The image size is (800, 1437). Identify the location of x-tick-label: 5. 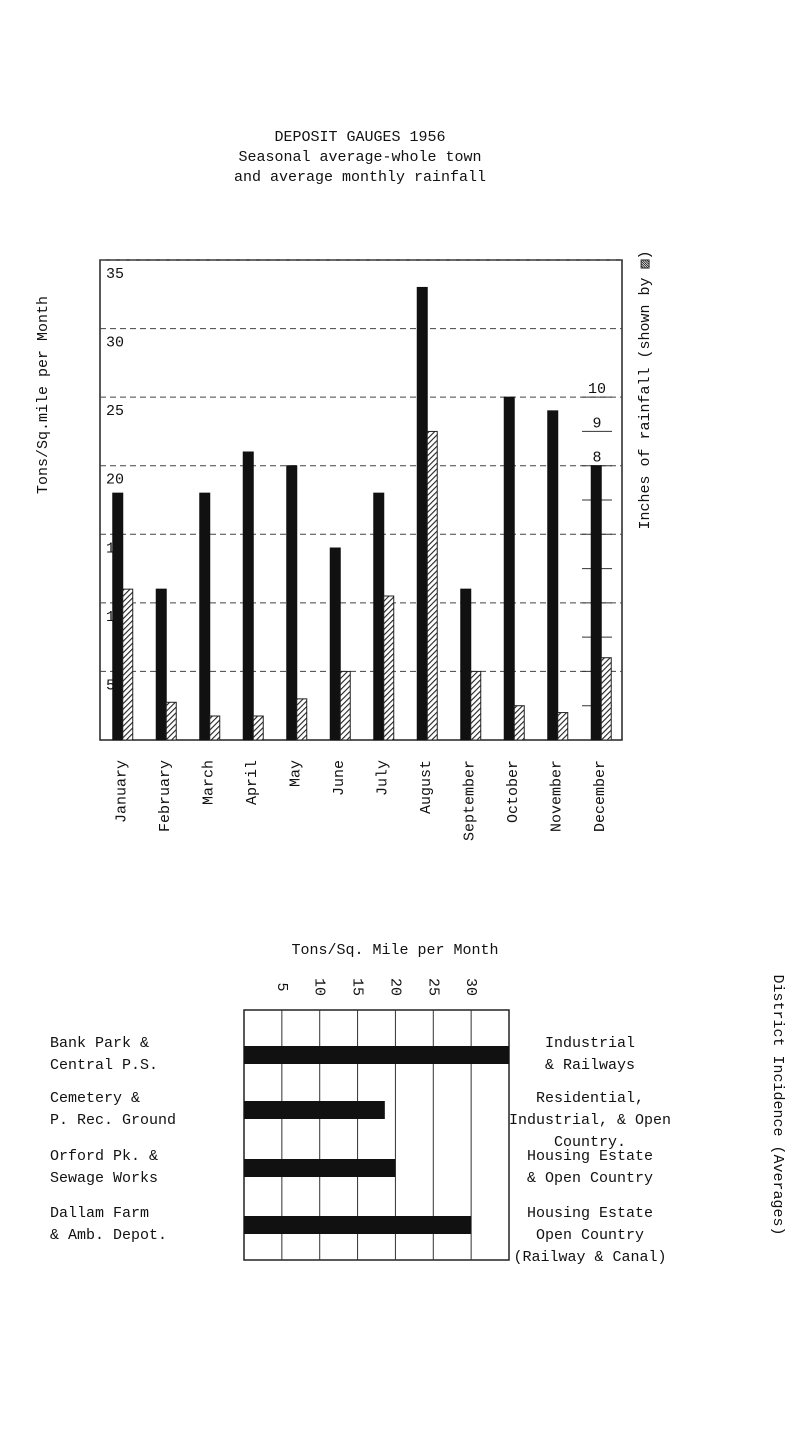
(281, 986).